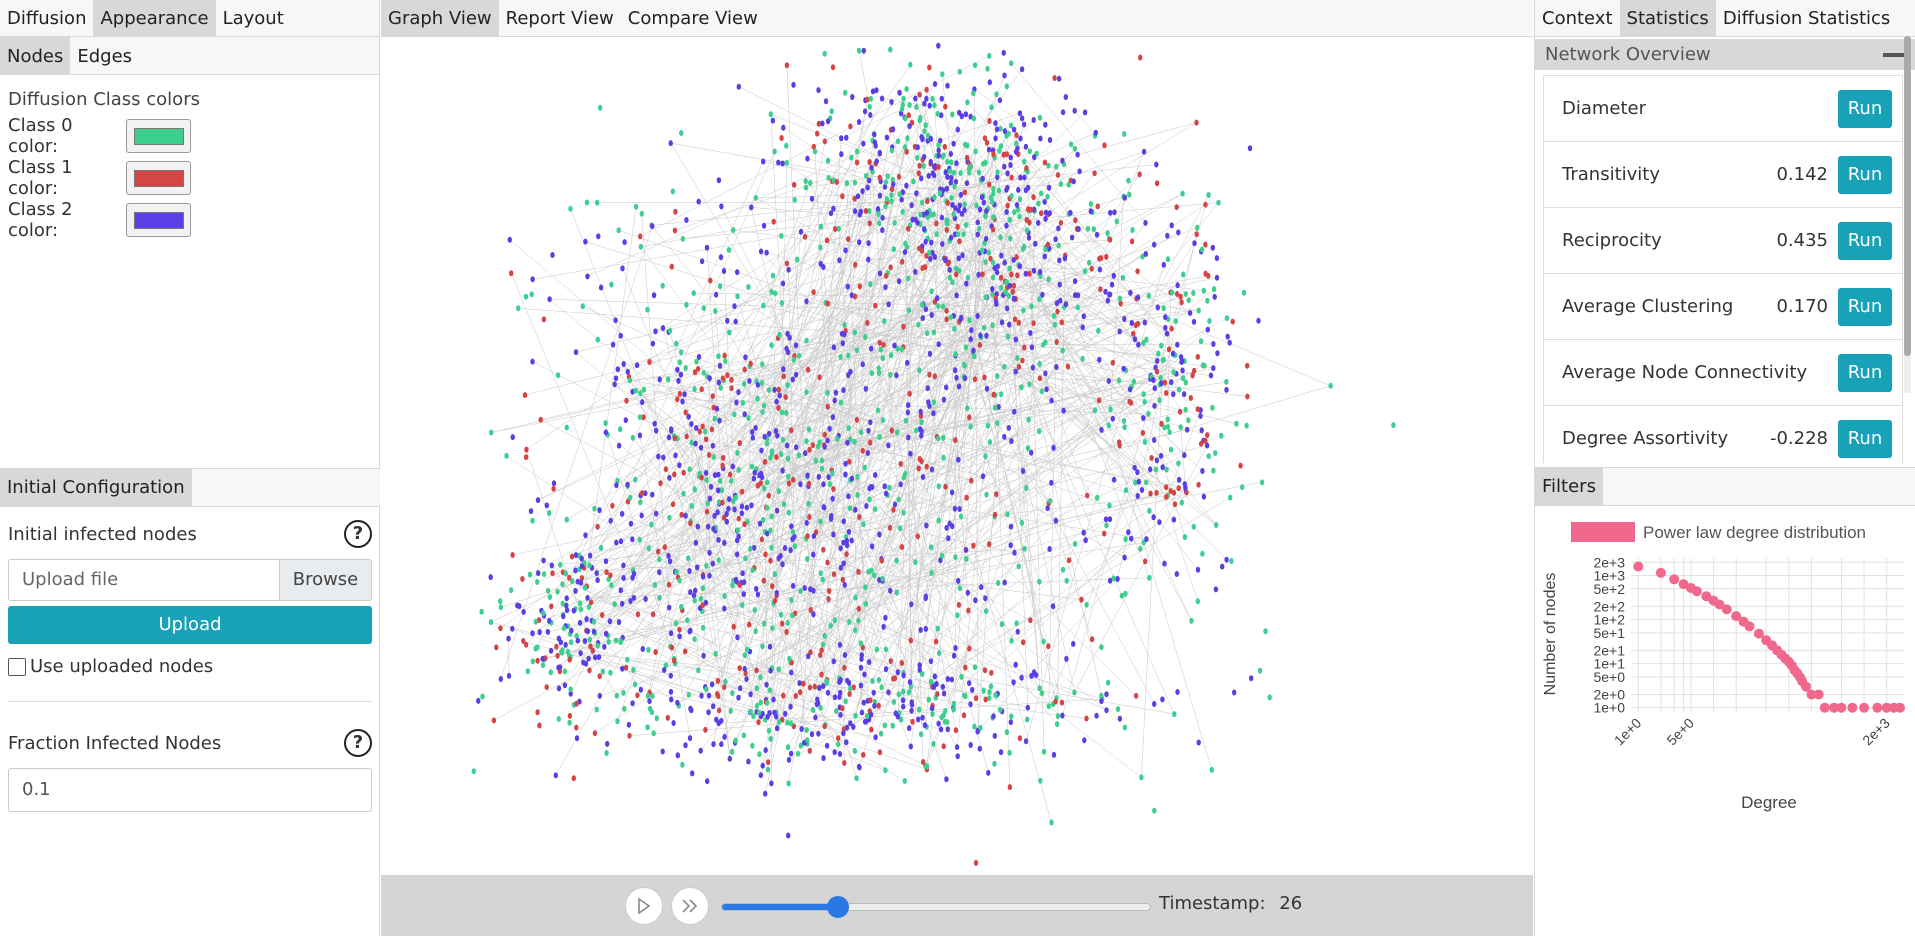 The width and height of the screenshot is (1915, 941). What do you see at coordinates (1569, 486) in the screenshot?
I see `tab-filters: Filters` at bounding box center [1569, 486].